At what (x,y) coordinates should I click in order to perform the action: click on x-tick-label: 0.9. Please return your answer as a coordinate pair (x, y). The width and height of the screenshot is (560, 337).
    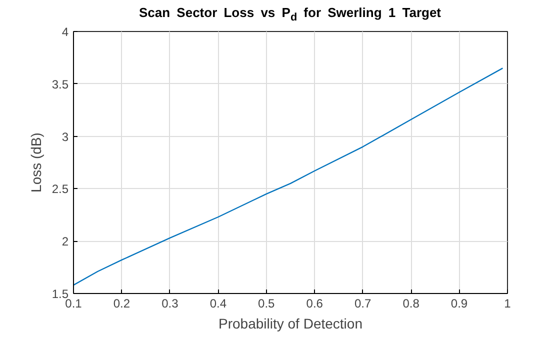
    Looking at the image, I should click on (459, 303).